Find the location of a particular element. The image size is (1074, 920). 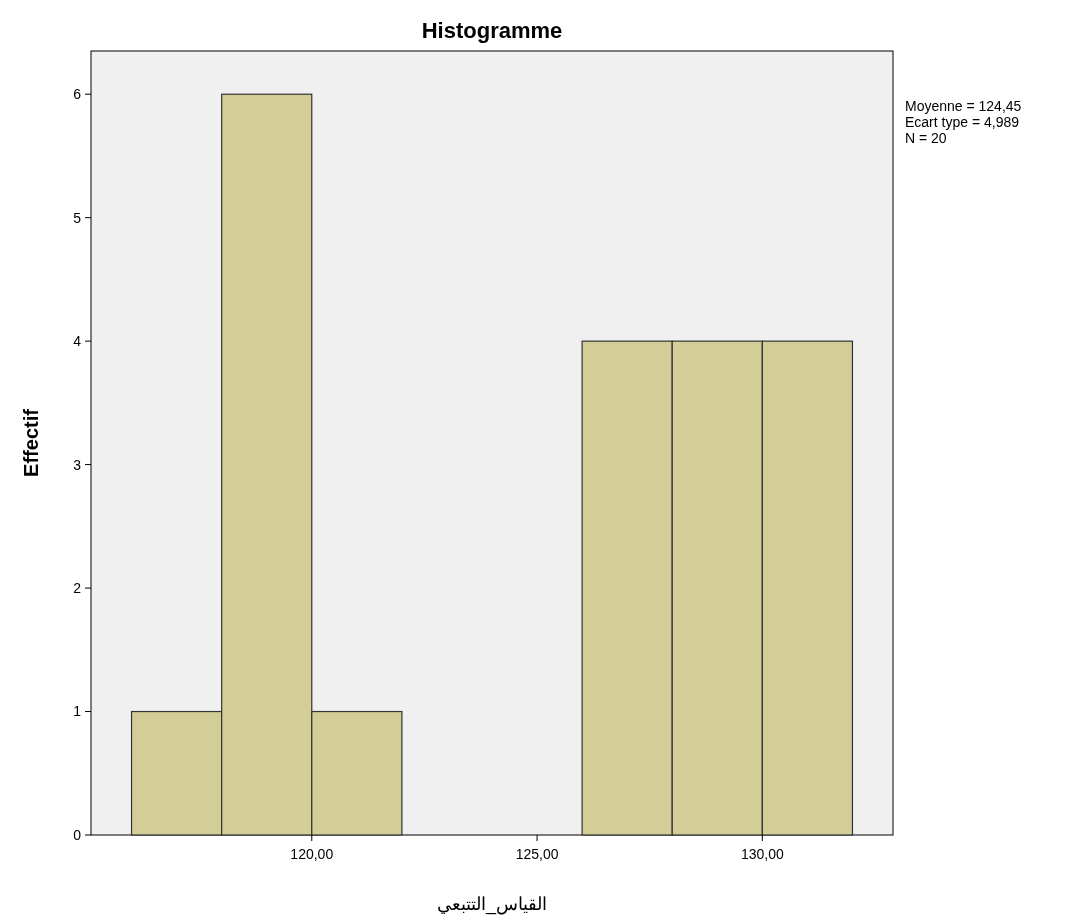

text: N = 20 is located at coordinates (926, 138).